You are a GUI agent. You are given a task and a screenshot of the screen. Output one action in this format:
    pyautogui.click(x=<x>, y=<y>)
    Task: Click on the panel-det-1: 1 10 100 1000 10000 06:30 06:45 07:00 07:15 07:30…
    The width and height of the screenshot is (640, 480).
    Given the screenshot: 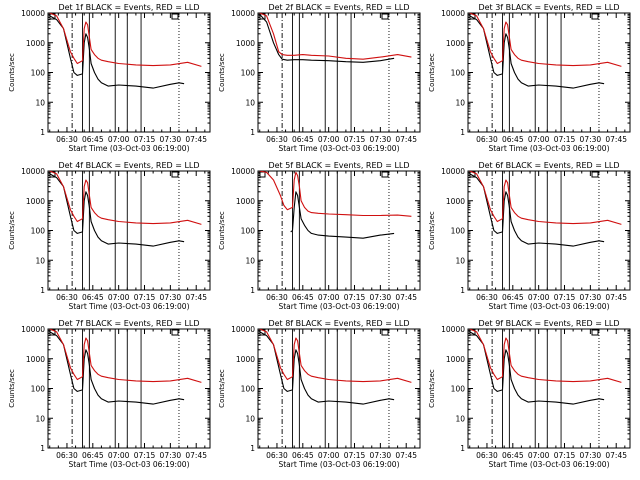 What is the action you would take?
    pyautogui.click(x=109, y=78)
    